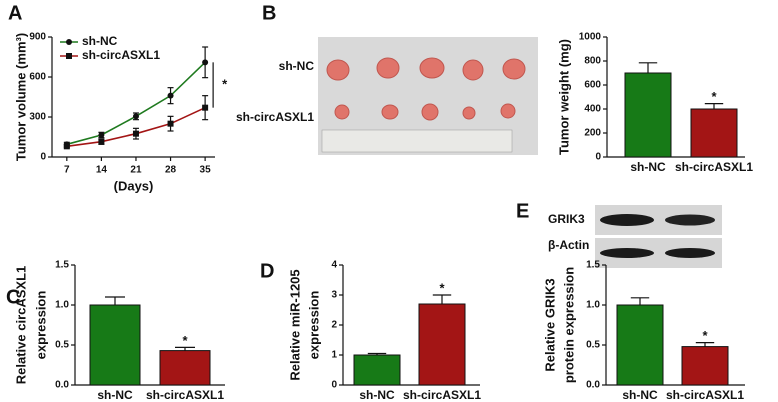 The height and width of the screenshot is (402, 778). Describe the element at coordinates (102, 170) in the screenshot. I see `x-tick-label: 14` at that location.